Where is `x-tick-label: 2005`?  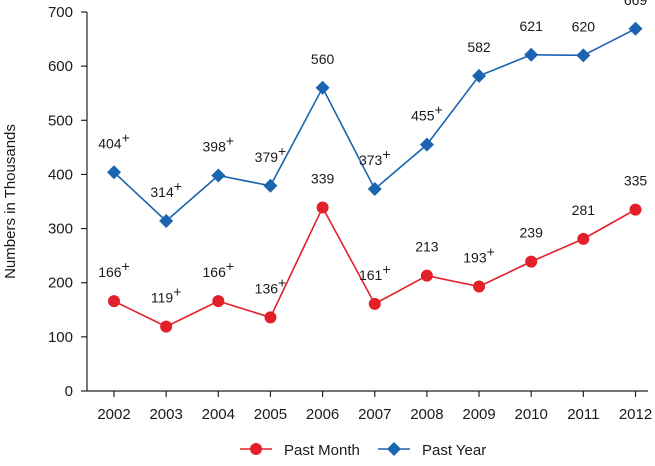 x-tick-label: 2005 is located at coordinates (270, 414).